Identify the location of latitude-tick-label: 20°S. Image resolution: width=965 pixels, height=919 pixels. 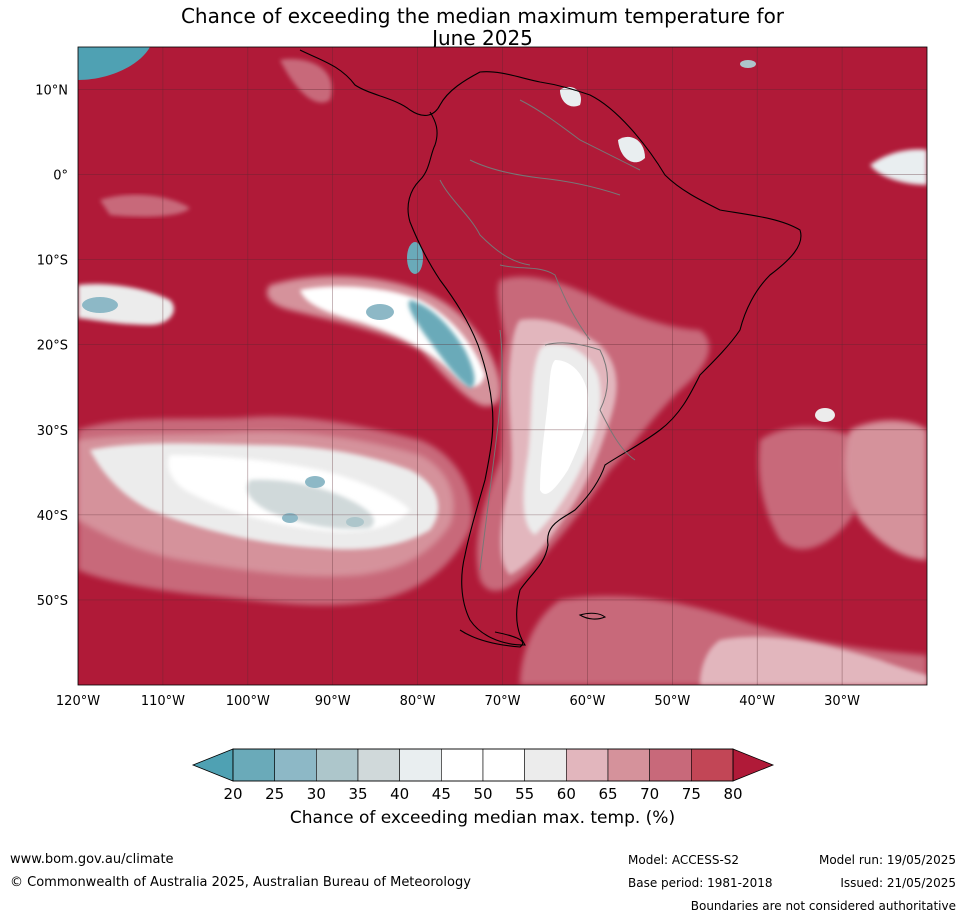
(52, 346).